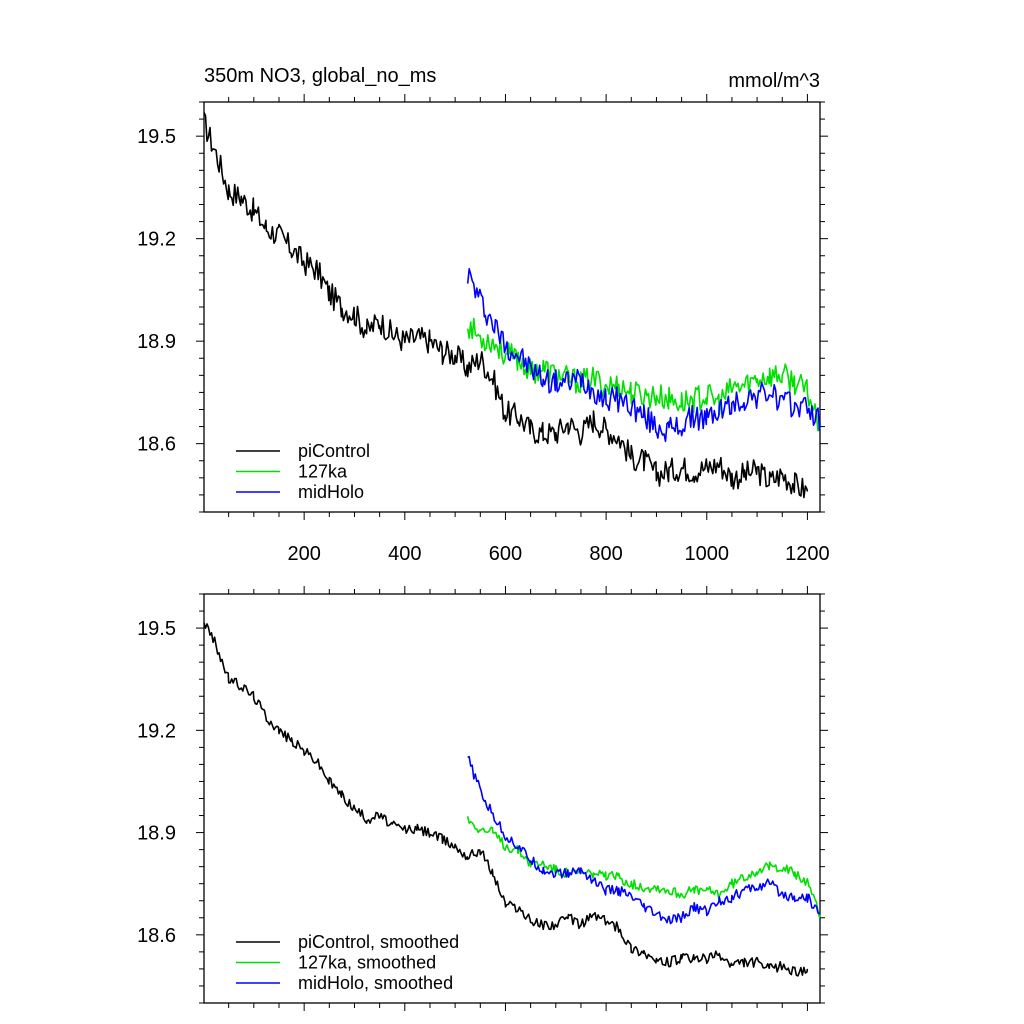 The image size is (1024, 1024). I want to click on units-label: mmol/m^3, so click(774, 81).